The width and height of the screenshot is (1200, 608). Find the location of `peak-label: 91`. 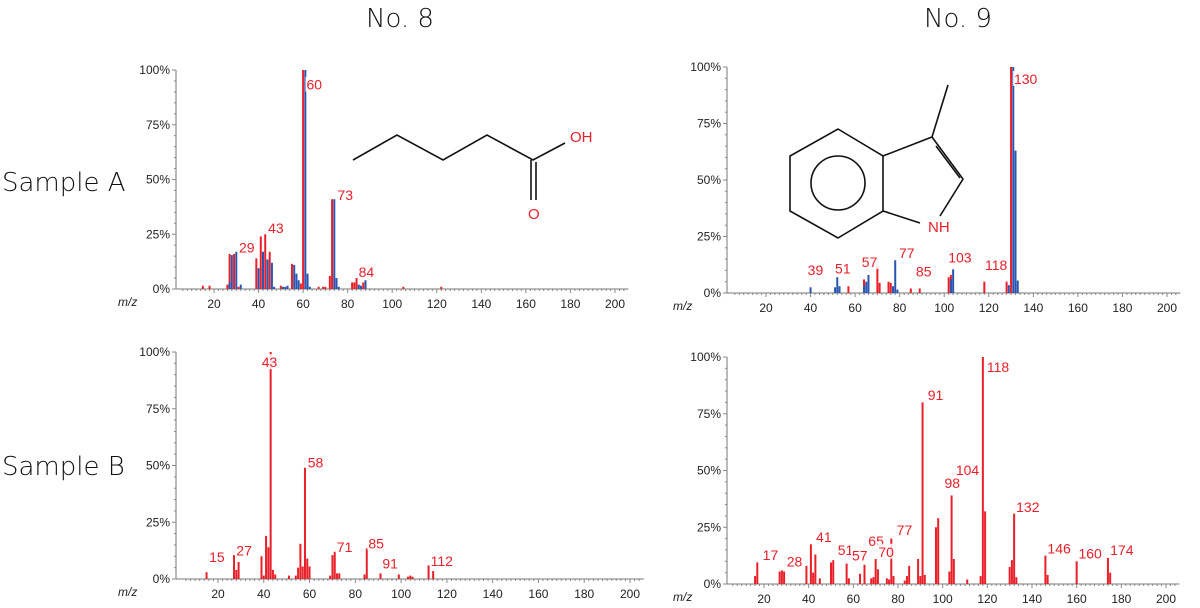

peak-label: 91 is located at coordinates (390, 563).